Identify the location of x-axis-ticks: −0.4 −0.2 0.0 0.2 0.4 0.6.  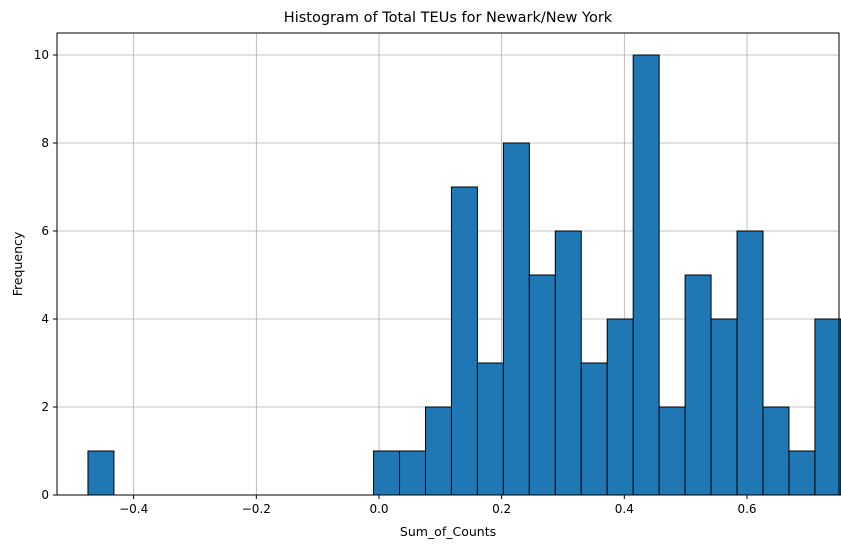
(438, 505).